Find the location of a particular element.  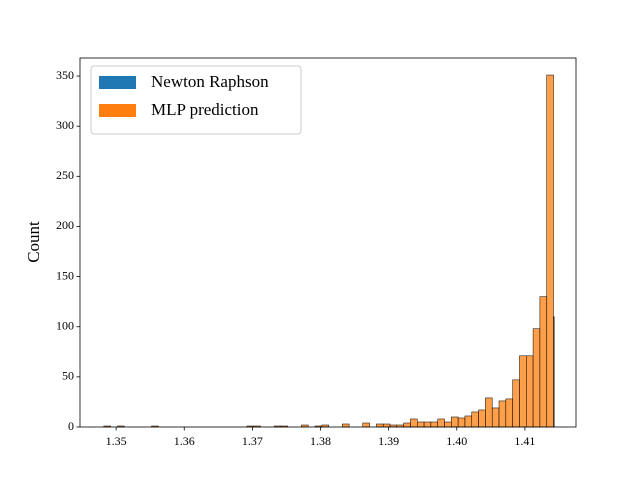

x-tick-label: 1.36 is located at coordinates (184, 441).